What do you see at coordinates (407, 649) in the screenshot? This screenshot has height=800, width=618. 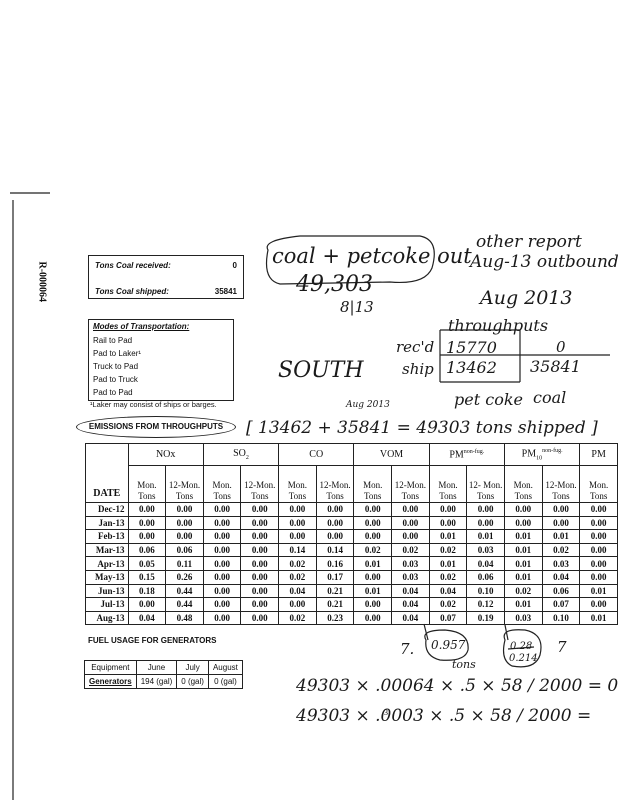 I see `handwriting: 7.` at bounding box center [407, 649].